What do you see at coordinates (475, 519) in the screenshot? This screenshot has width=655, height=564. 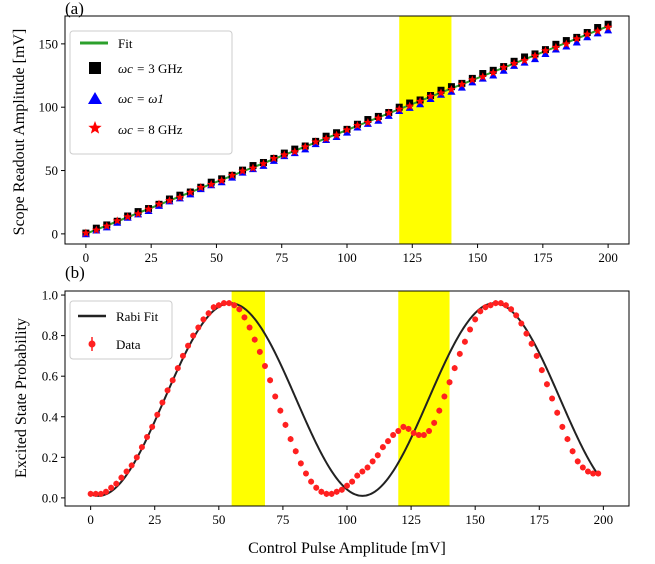 I see `x-tick-label: 150` at bounding box center [475, 519].